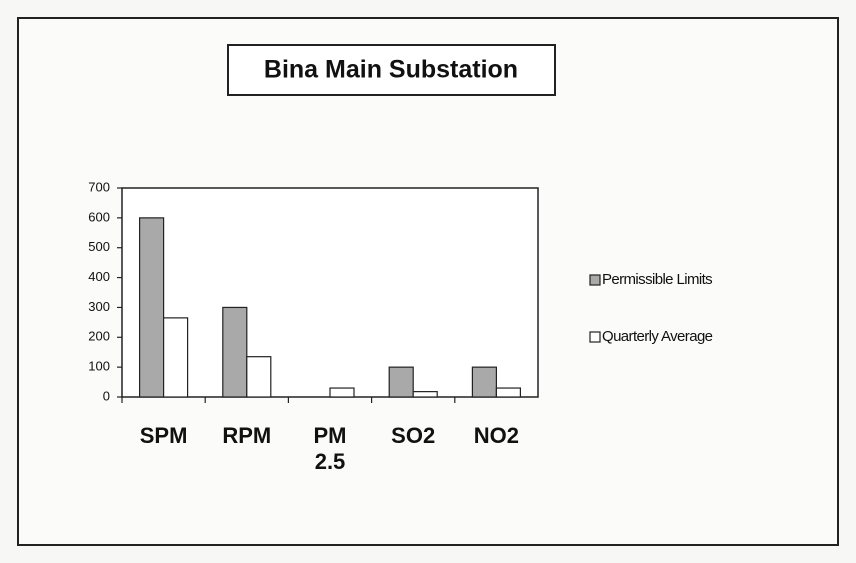 Image resolution: width=856 pixels, height=563 pixels. I want to click on x-tick-label: RPM, so click(247, 435).